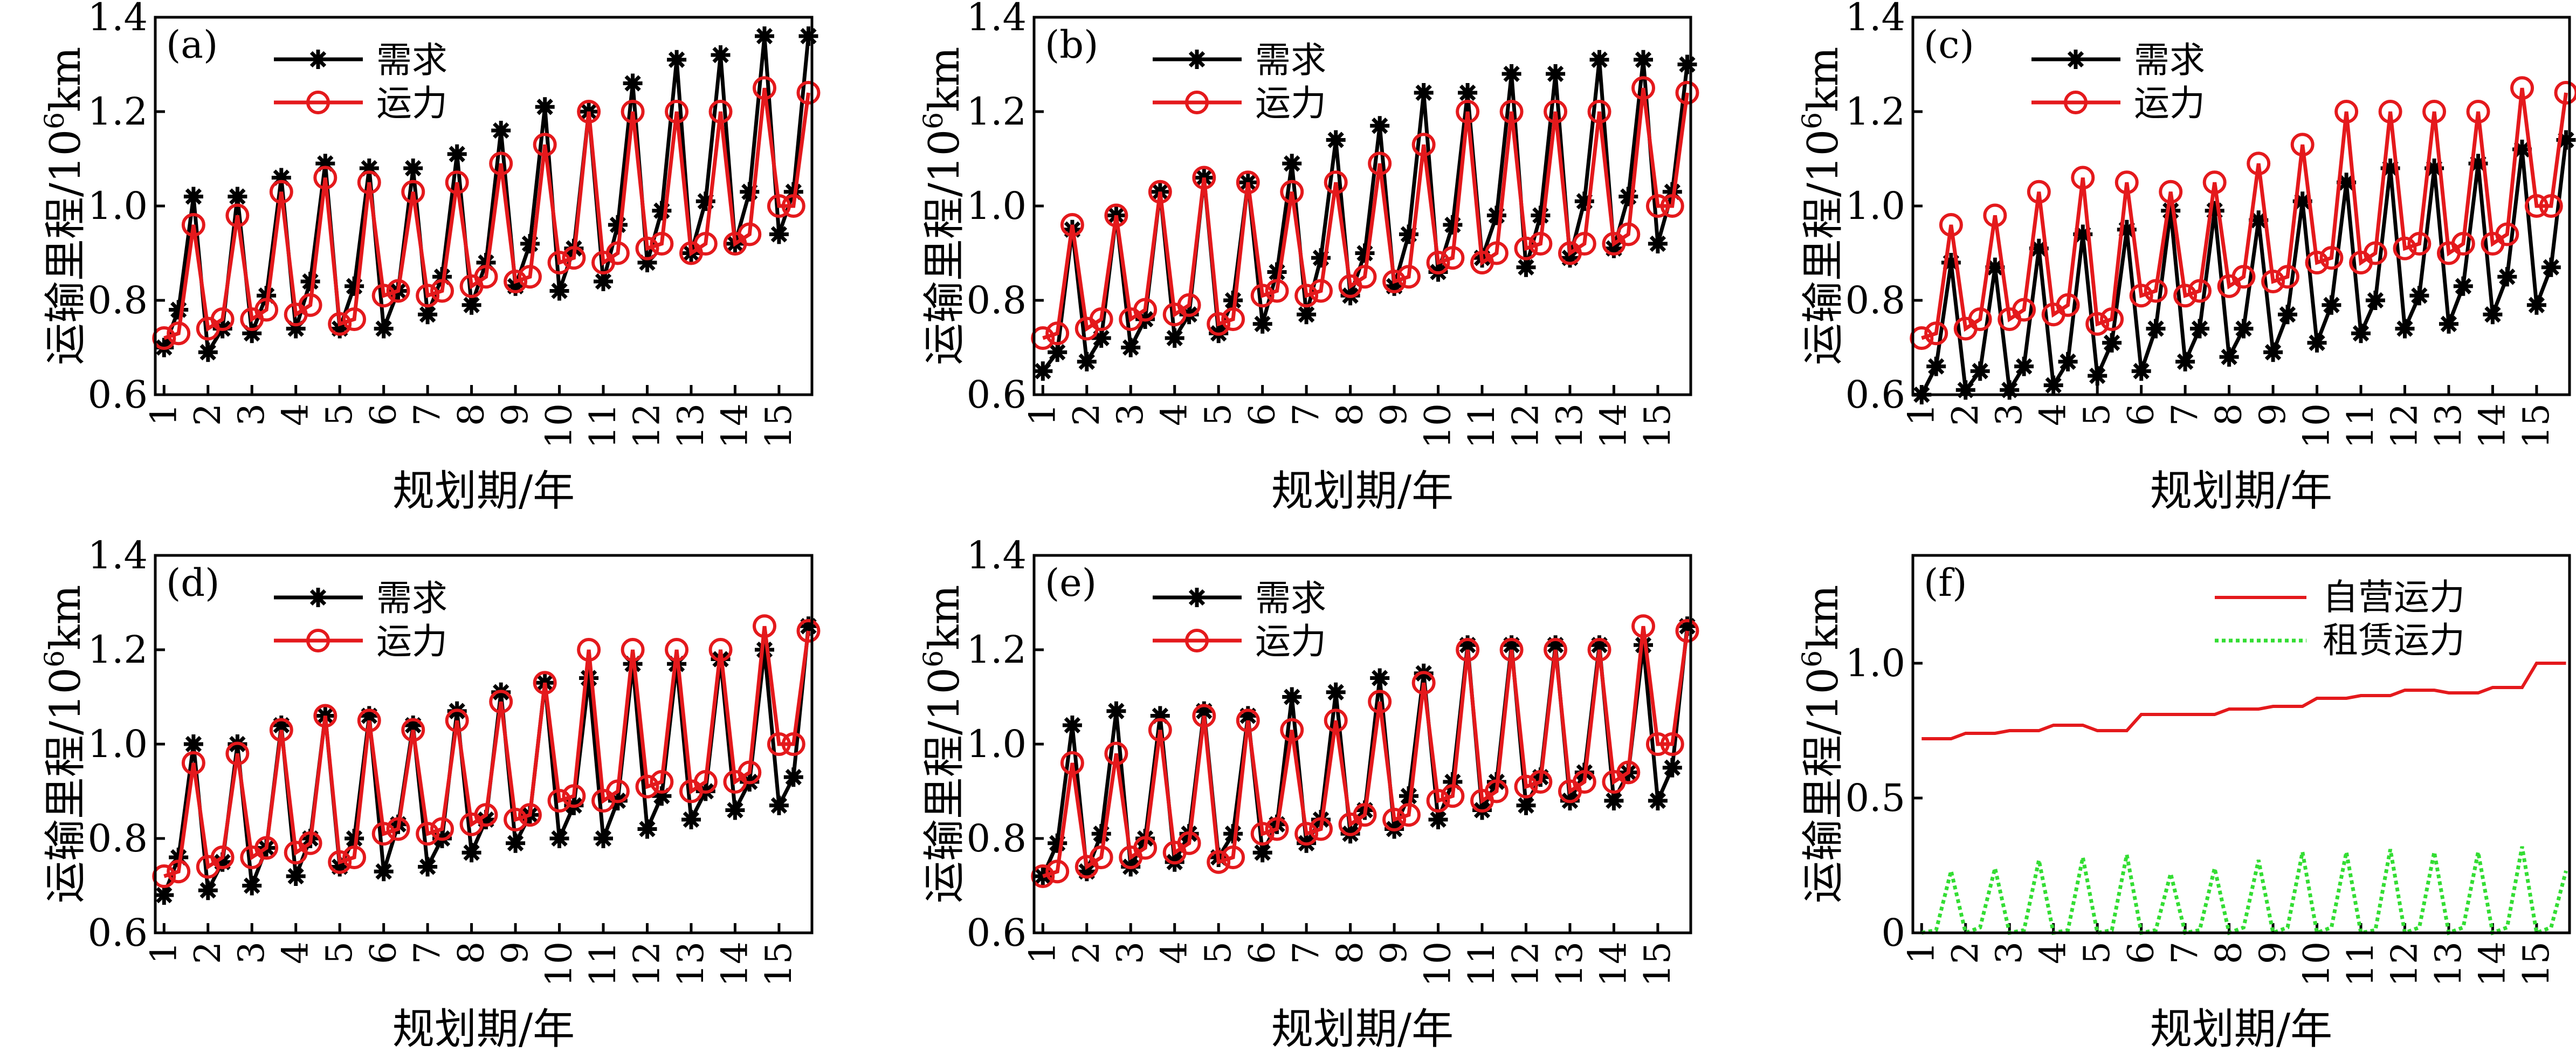 This screenshot has height=1052, width=2576. Describe the element at coordinates (1262, 414) in the screenshot. I see `x-tick-label: 6` at that location.